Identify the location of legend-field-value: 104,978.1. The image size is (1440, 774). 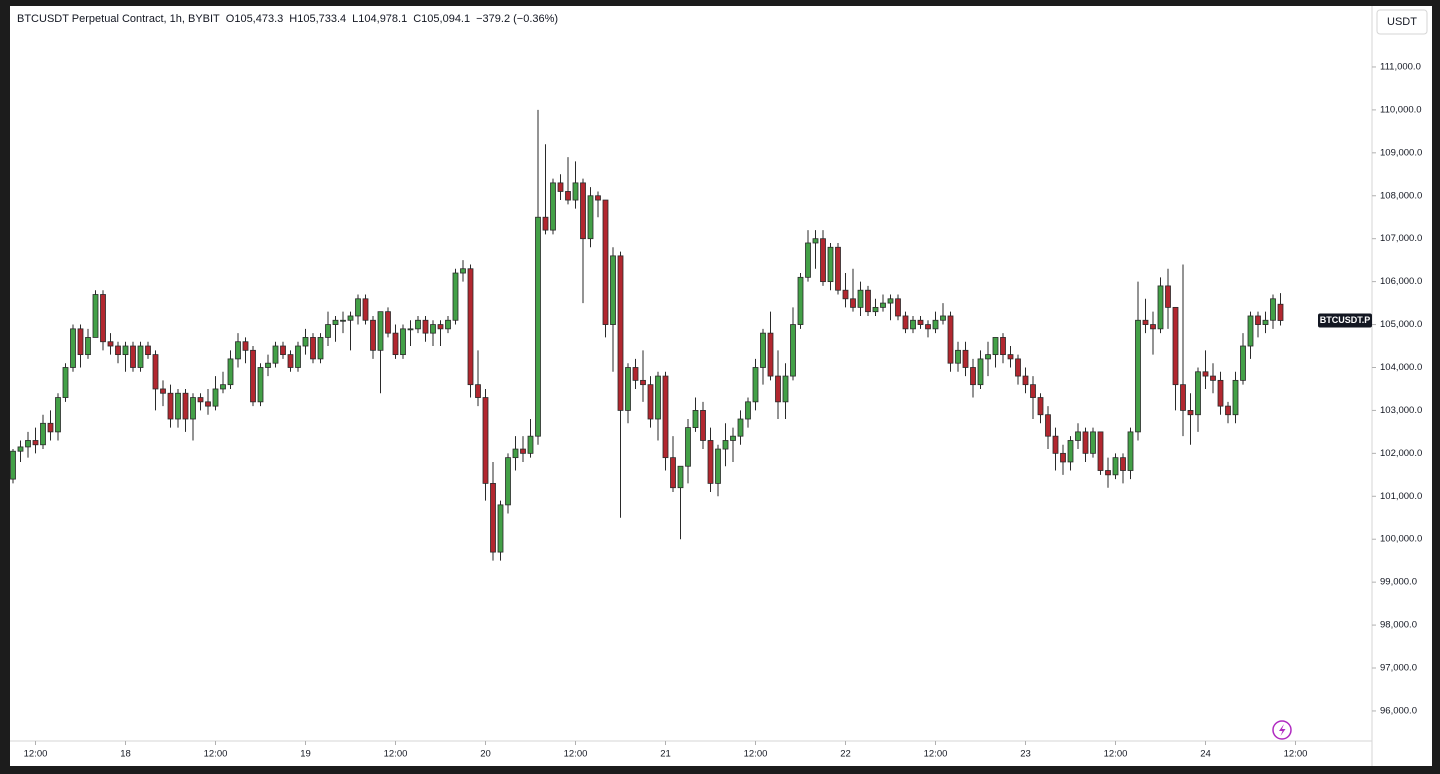
(382, 19).